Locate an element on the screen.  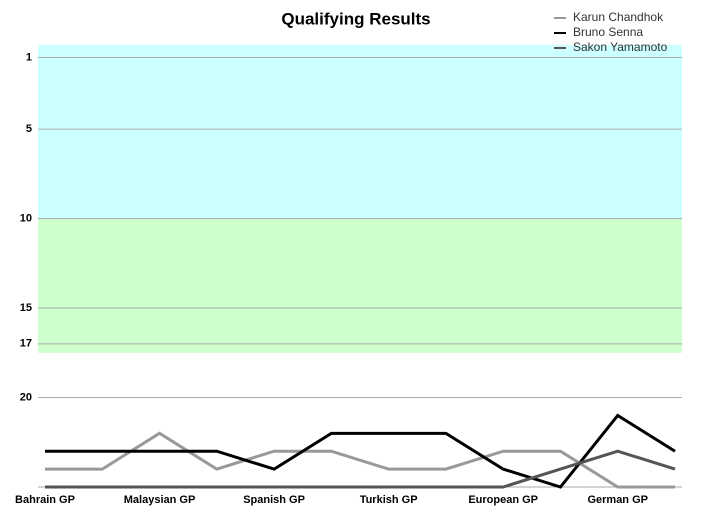
x-tick-label: Turkish GP is located at coordinates (389, 500).